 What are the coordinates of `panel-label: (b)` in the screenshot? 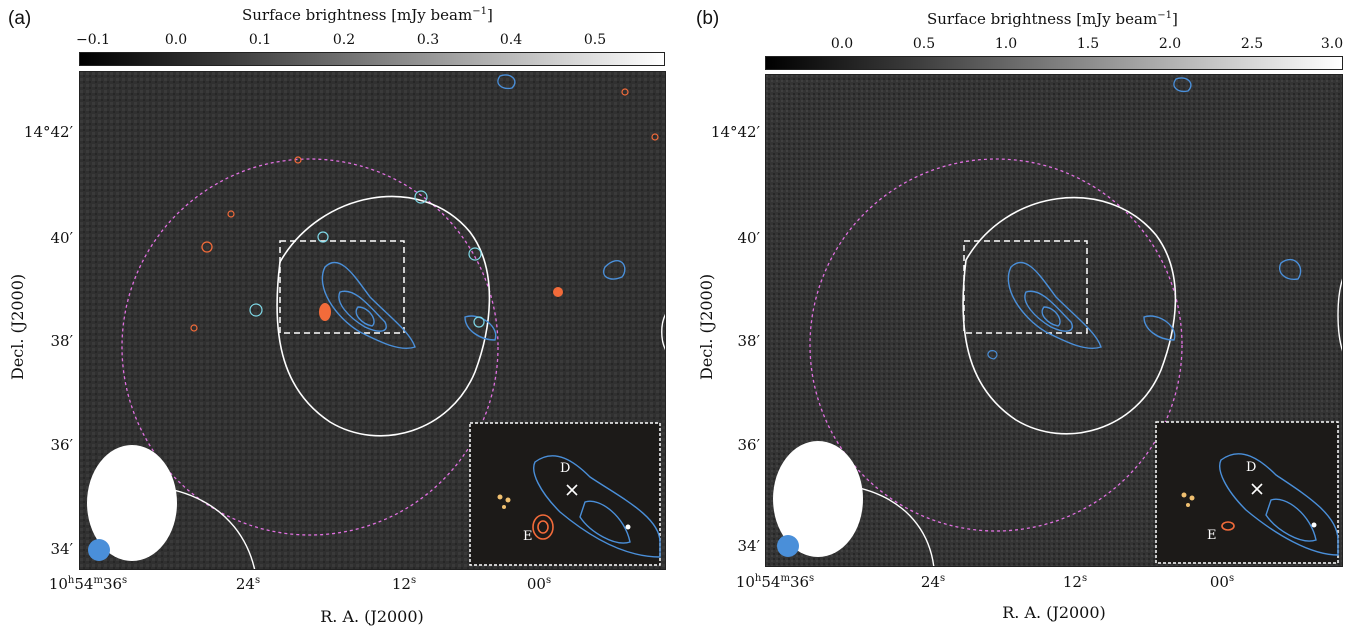 It's located at (708, 18).